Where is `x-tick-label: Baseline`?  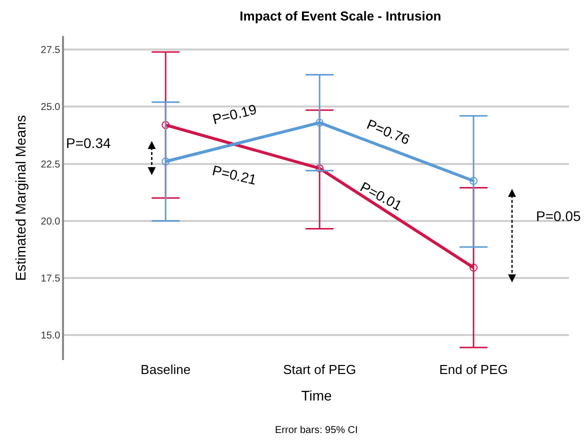 x-tick-label: Baseline is located at coordinates (165, 369).